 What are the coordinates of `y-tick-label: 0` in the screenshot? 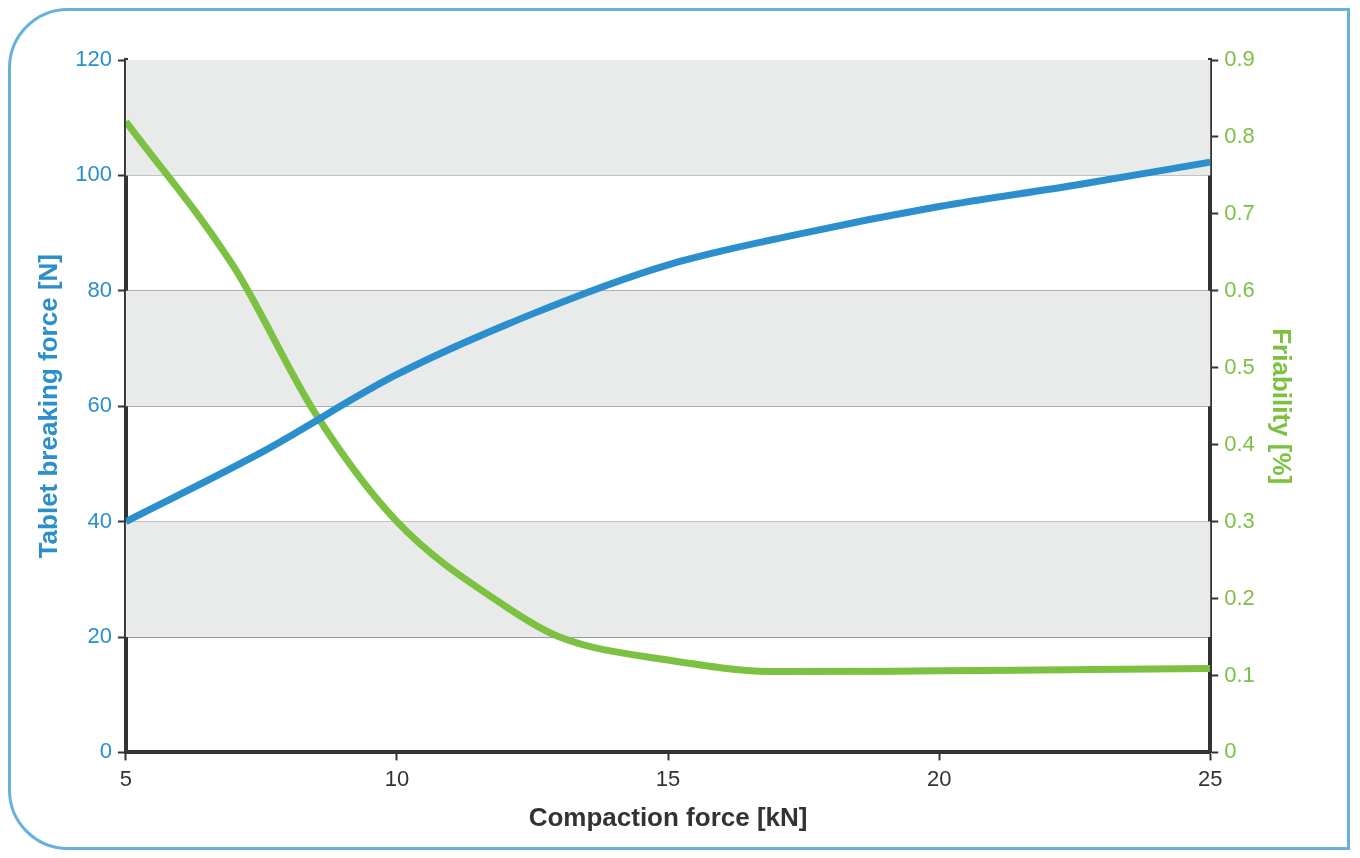 It's located at (105, 751).